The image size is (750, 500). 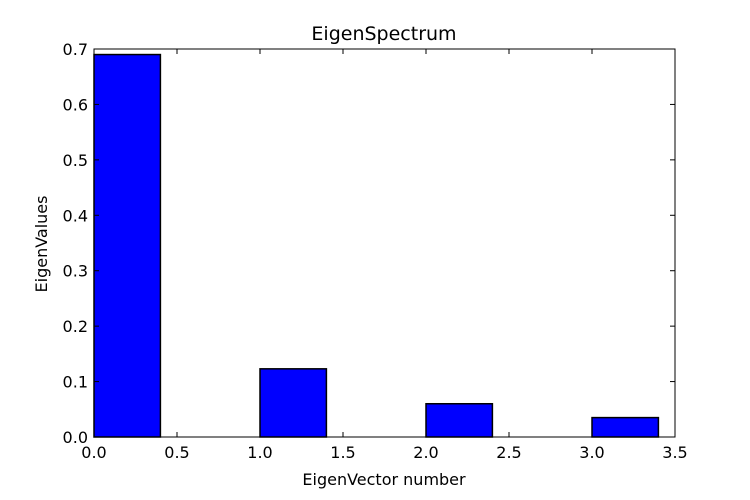 What do you see at coordinates (75, 271) in the screenshot?
I see `y-tick-label: 0.3` at bounding box center [75, 271].